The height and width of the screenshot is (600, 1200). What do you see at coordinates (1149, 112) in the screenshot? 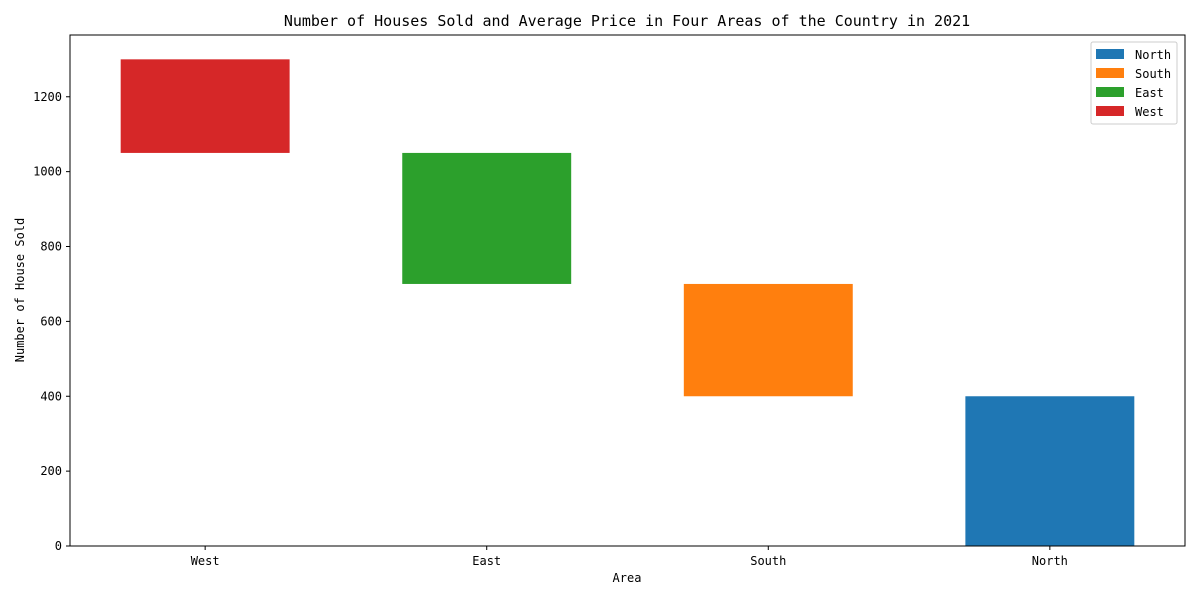
I see `legend-label-west: West` at bounding box center [1149, 112].